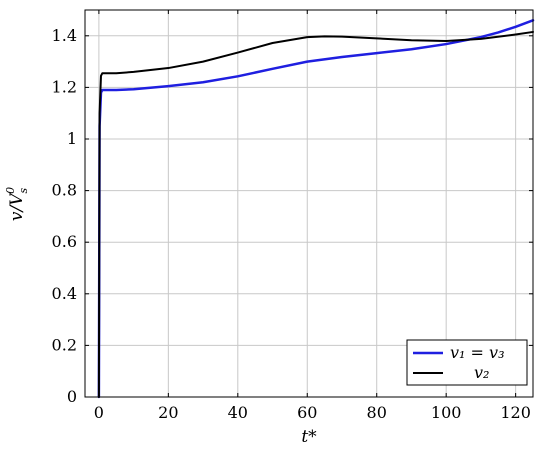 The width and height of the screenshot is (550, 458). Describe the element at coordinates (477, 352) in the screenshot. I see `legend-label-v1-v3: v₁ = v₃` at that location.